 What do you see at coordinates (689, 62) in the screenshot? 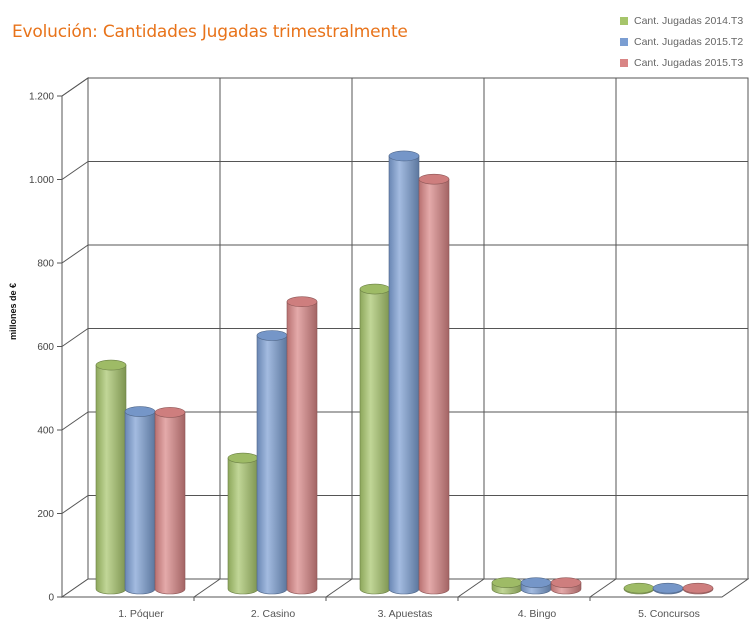
I see `legend-label: Cant. Jugadas 2015.T3` at bounding box center [689, 62].